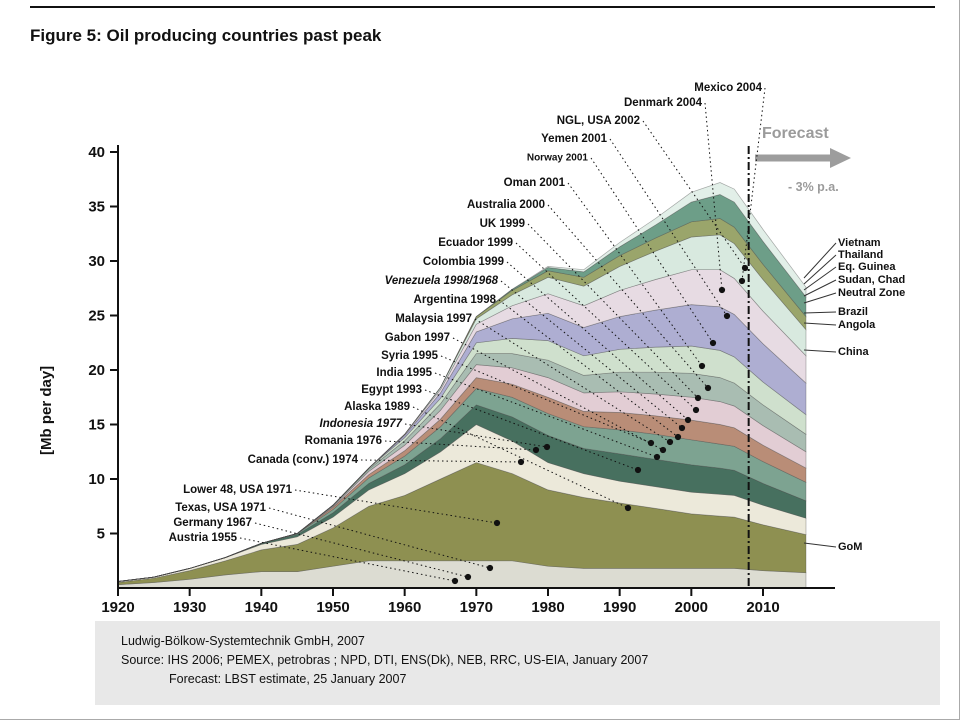 This screenshot has width=960, height=720. What do you see at coordinates (795, 133) in the screenshot?
I see `forecast-label: Forecast` at bounding box center [795, 133].